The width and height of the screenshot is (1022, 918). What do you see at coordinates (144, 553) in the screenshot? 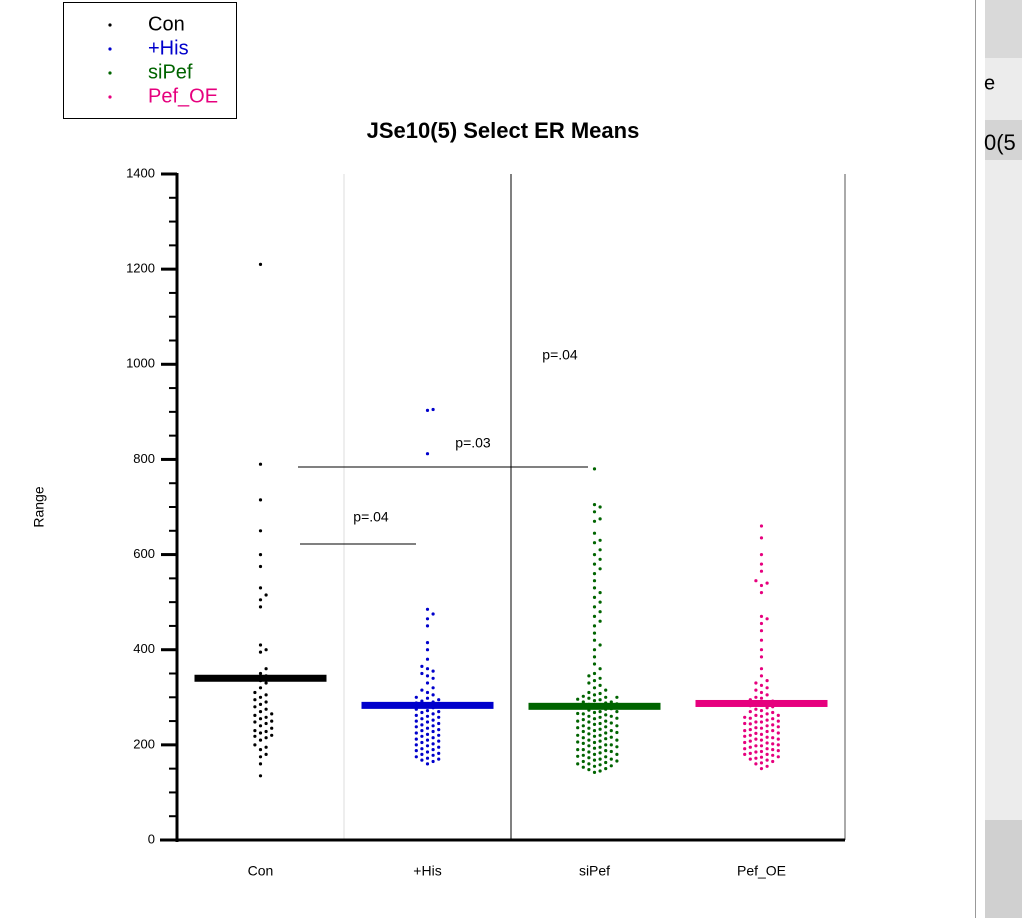
I see `y-tick-label: 600` at bounding box center [144, 553].